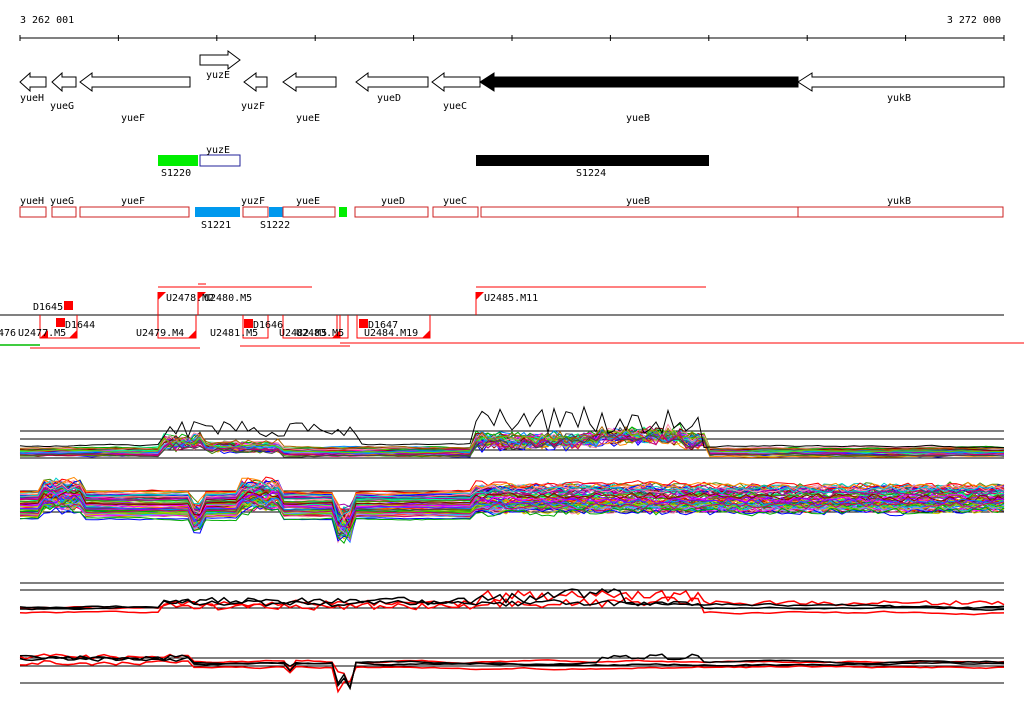 This screenshot has width=1024, height=714. Describe the element at coordinates (638, 118) in the screenshot. I see `gene-yueB-label: yueB` at that location.